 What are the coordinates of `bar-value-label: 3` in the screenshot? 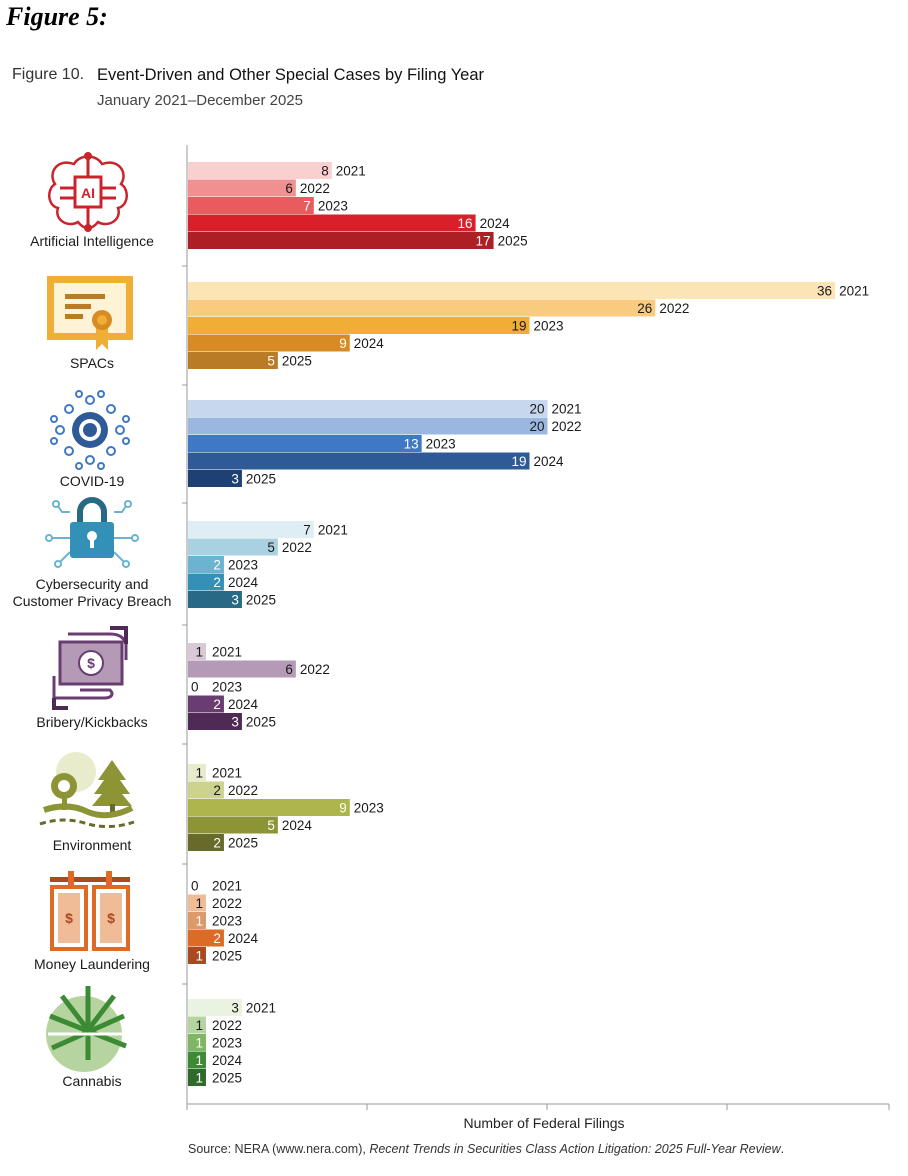 It's located at (235, 479).